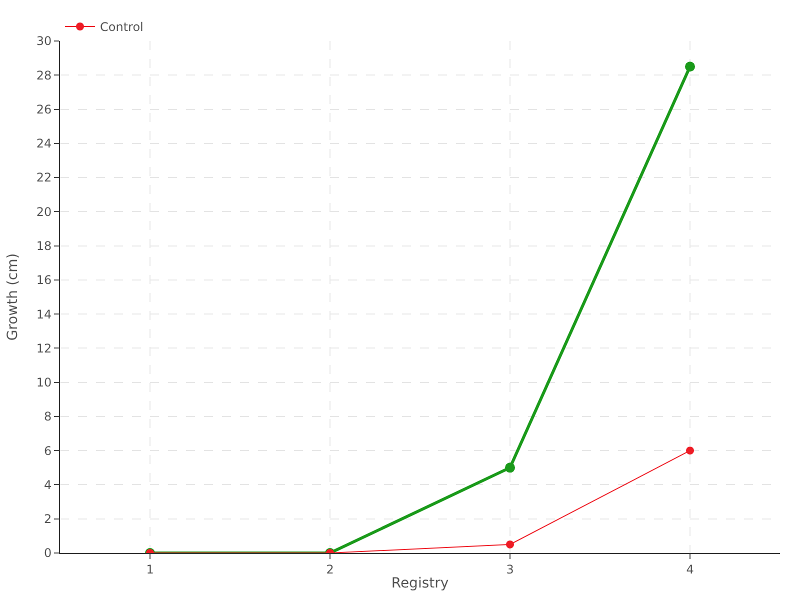  I want to click on y-tick-label: 2, so click(48, 519).